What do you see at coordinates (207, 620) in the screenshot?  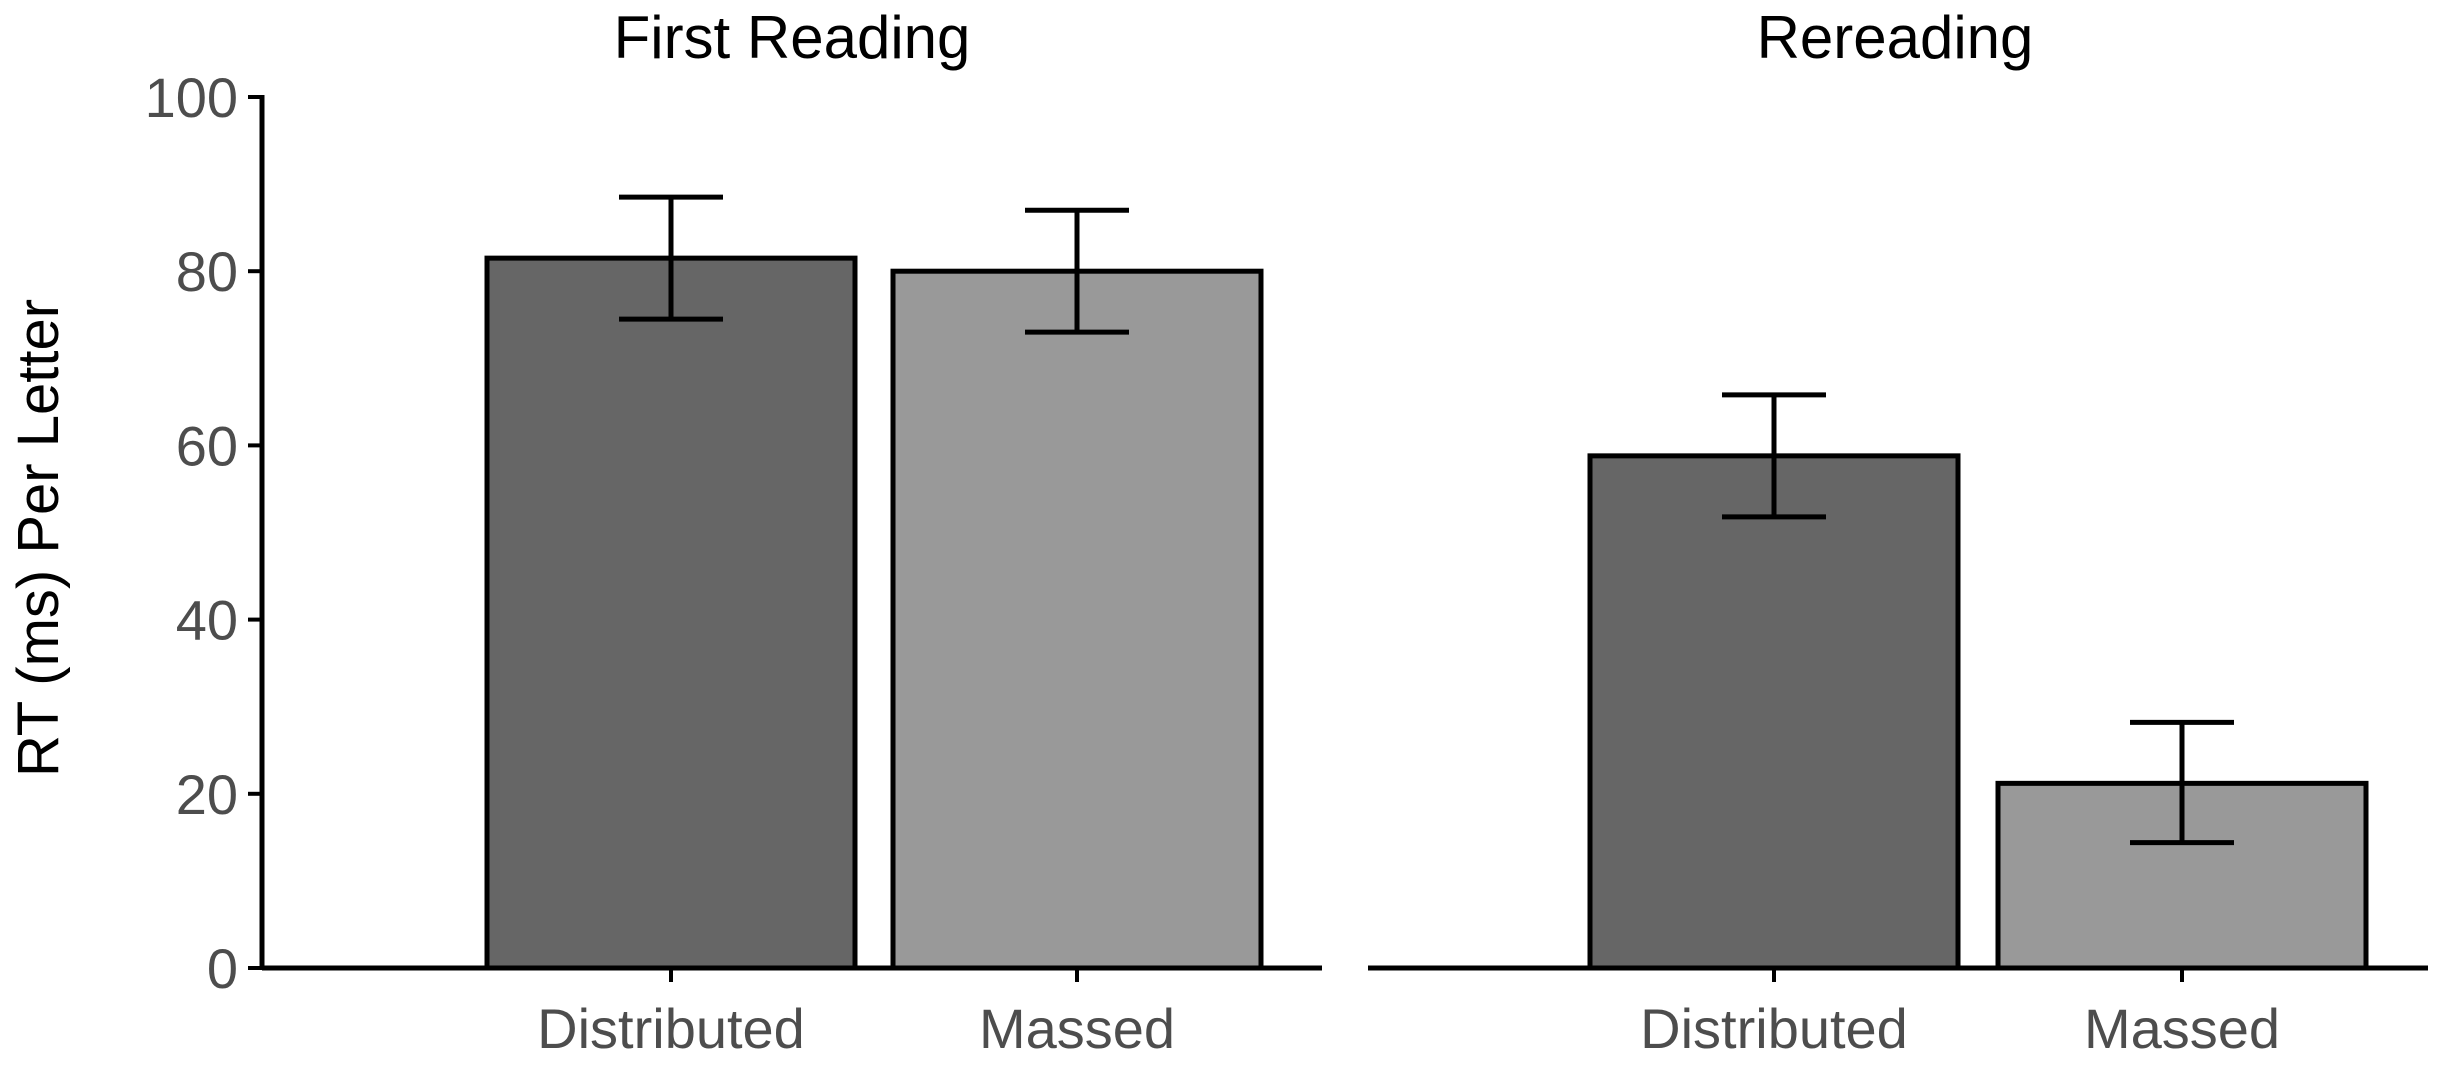 I see `y-tick-label: 40` at bounding box center [207, 620].